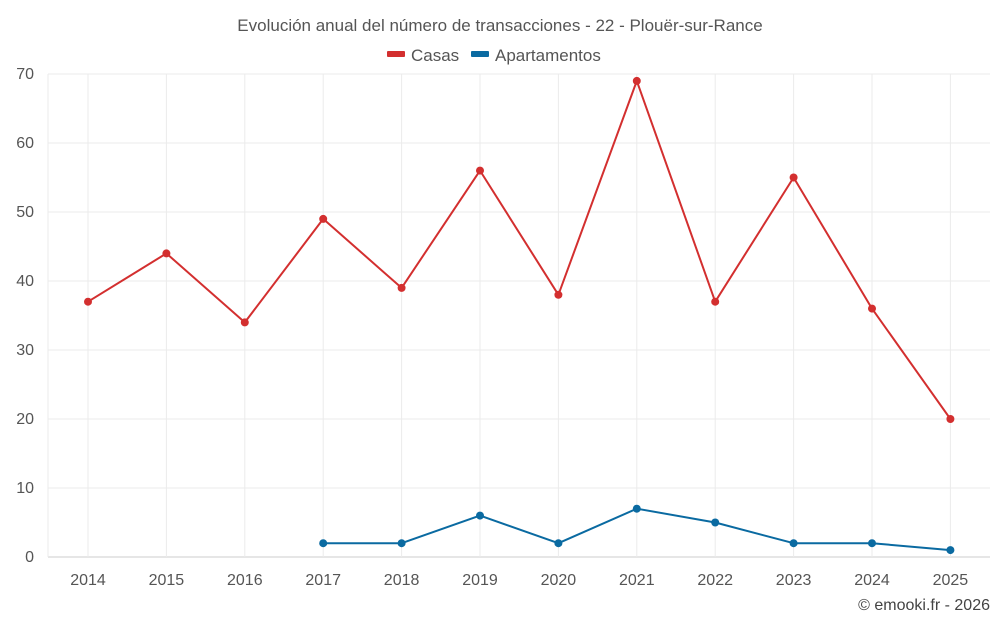  Describe the element at coordinates (872, 580) in the screenshot. I see `x-tick-label: 2024` at that location.